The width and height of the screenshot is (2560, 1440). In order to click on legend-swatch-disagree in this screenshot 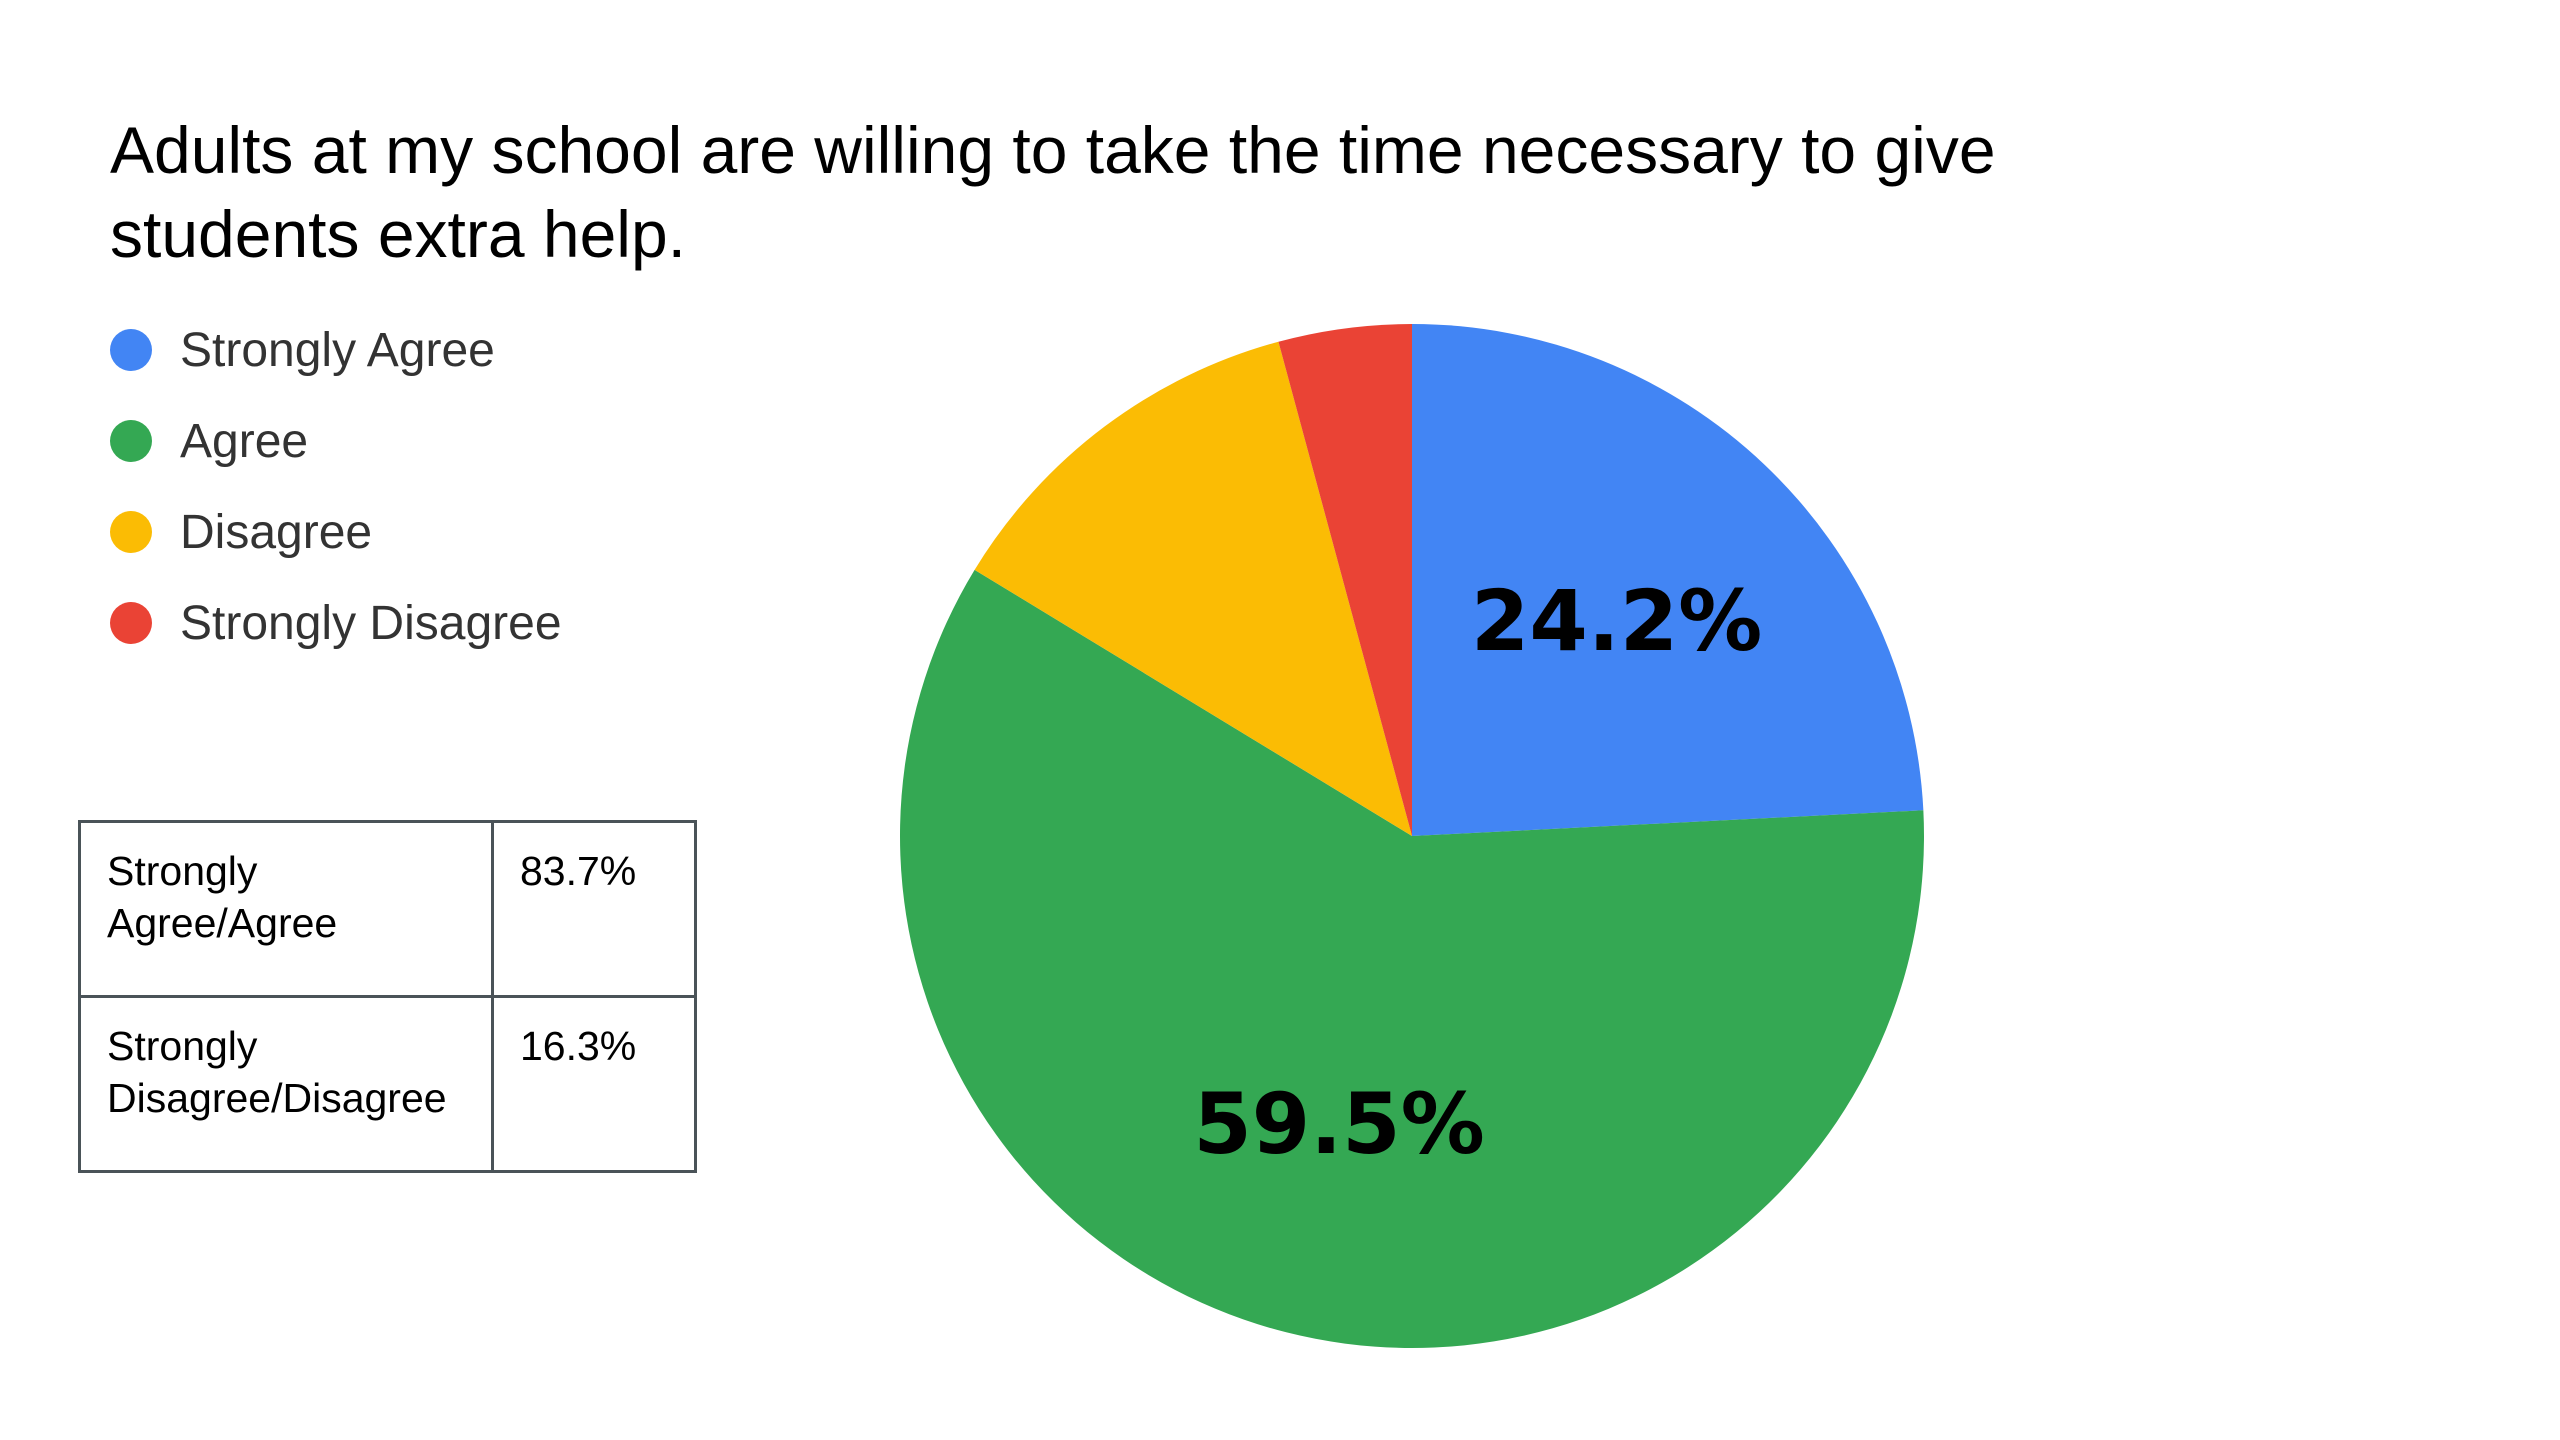, I will do `click(131, 532)`.